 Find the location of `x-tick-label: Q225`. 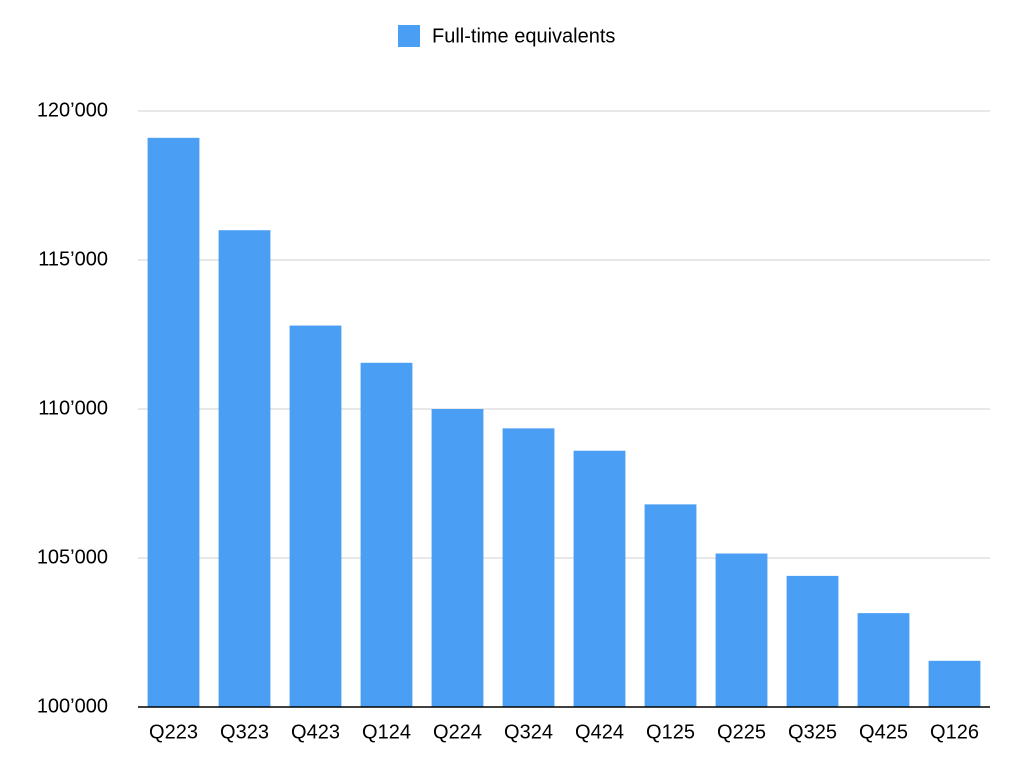

x-tick-label: Q225 is located at coordinates (741, 732).